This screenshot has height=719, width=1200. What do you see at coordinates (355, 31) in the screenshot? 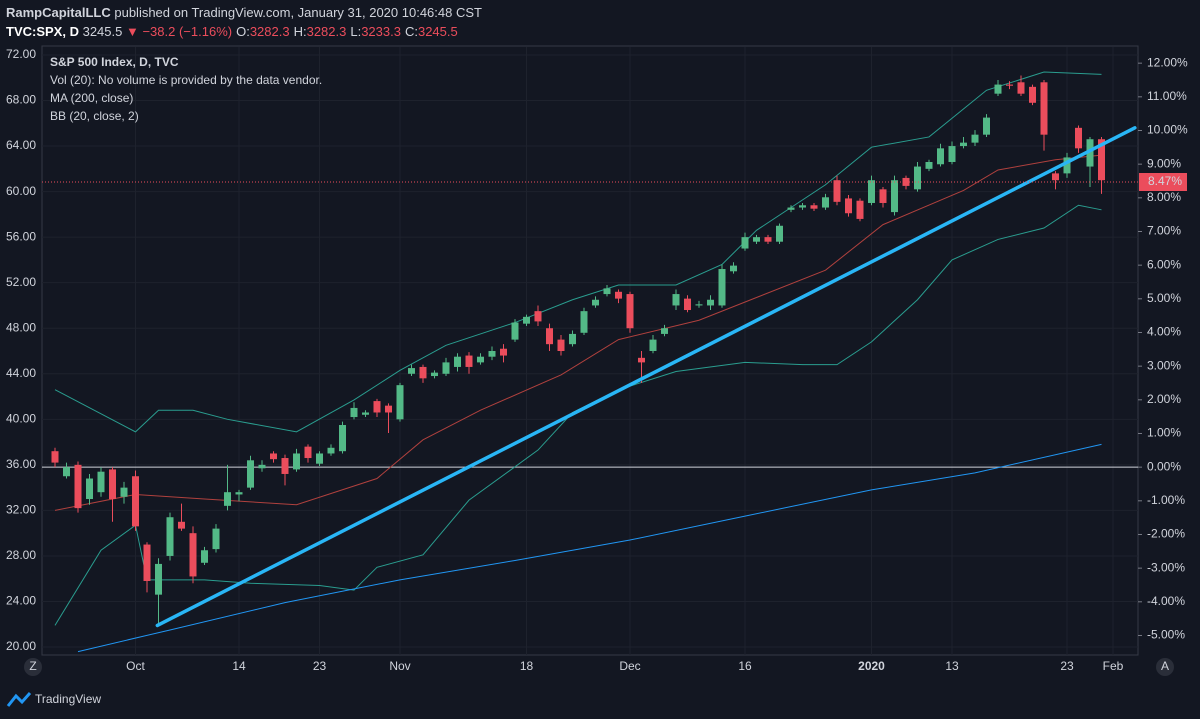
I see `l-label: L:` at bounding box center [355, 31].